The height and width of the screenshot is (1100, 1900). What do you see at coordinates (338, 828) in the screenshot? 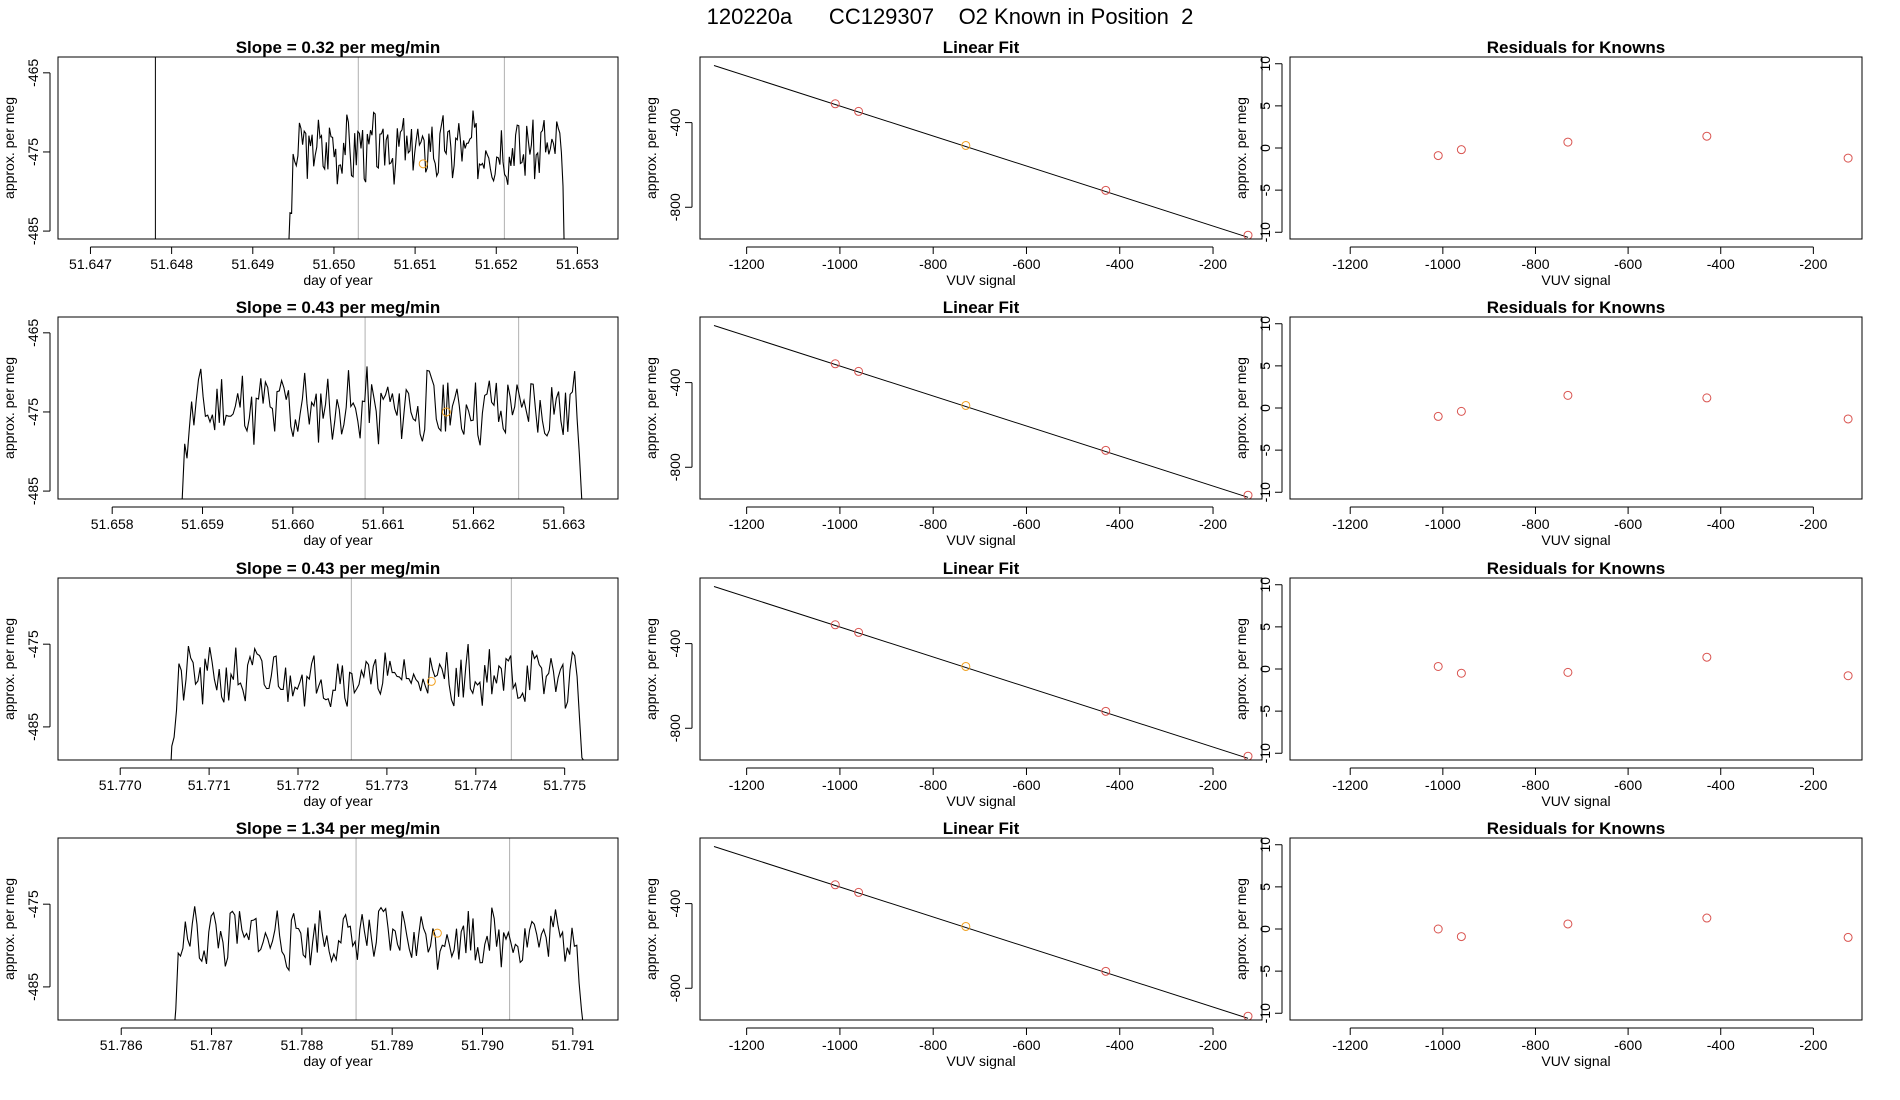
I see `panel-title: Slope = 1.34 per meg/min` at bounding box center [338, 828].